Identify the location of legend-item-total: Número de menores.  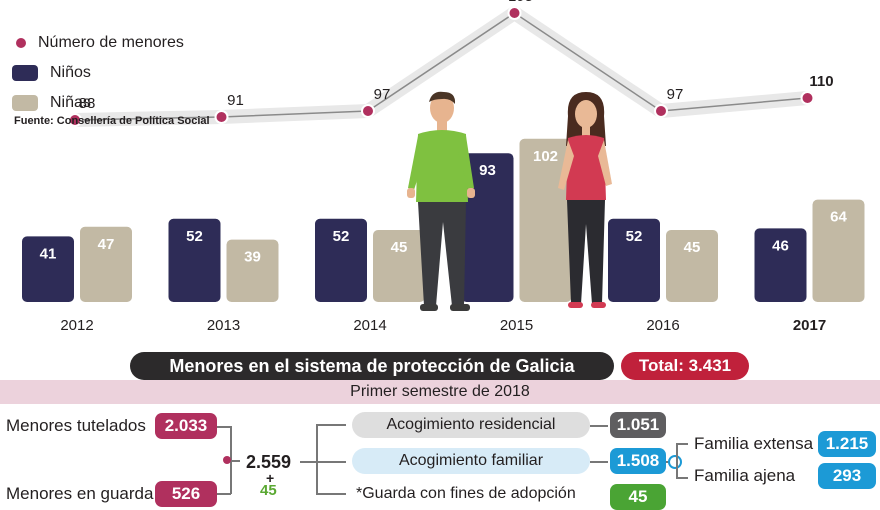
(98, 43).